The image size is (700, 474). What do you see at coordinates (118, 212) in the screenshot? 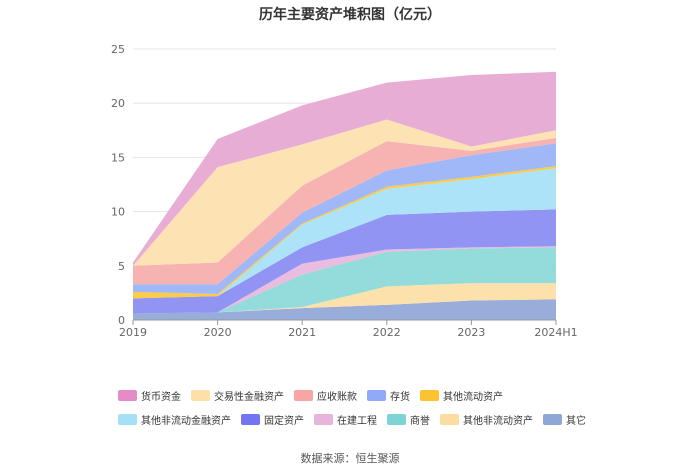
I see `y-tick-label: 10` at bounding box center [118, 212].